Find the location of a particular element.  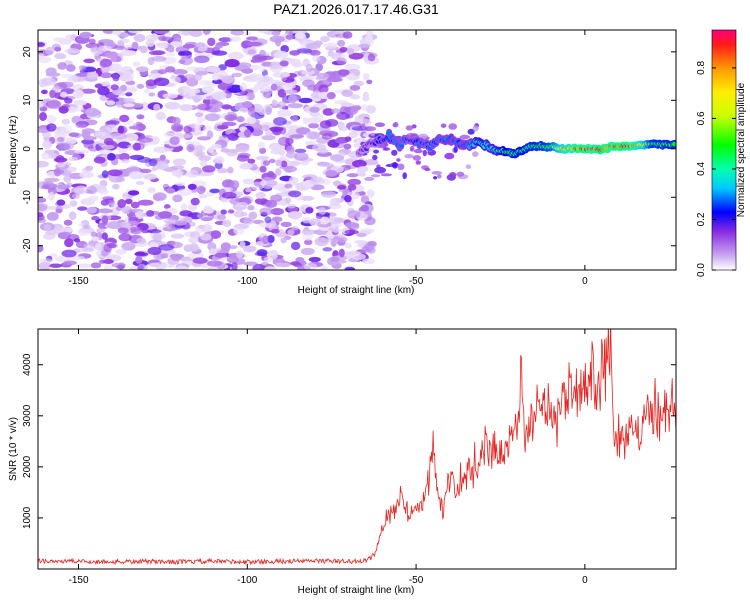

colorbar-tick-label: 0.4 is located at coordinates (701, 169).